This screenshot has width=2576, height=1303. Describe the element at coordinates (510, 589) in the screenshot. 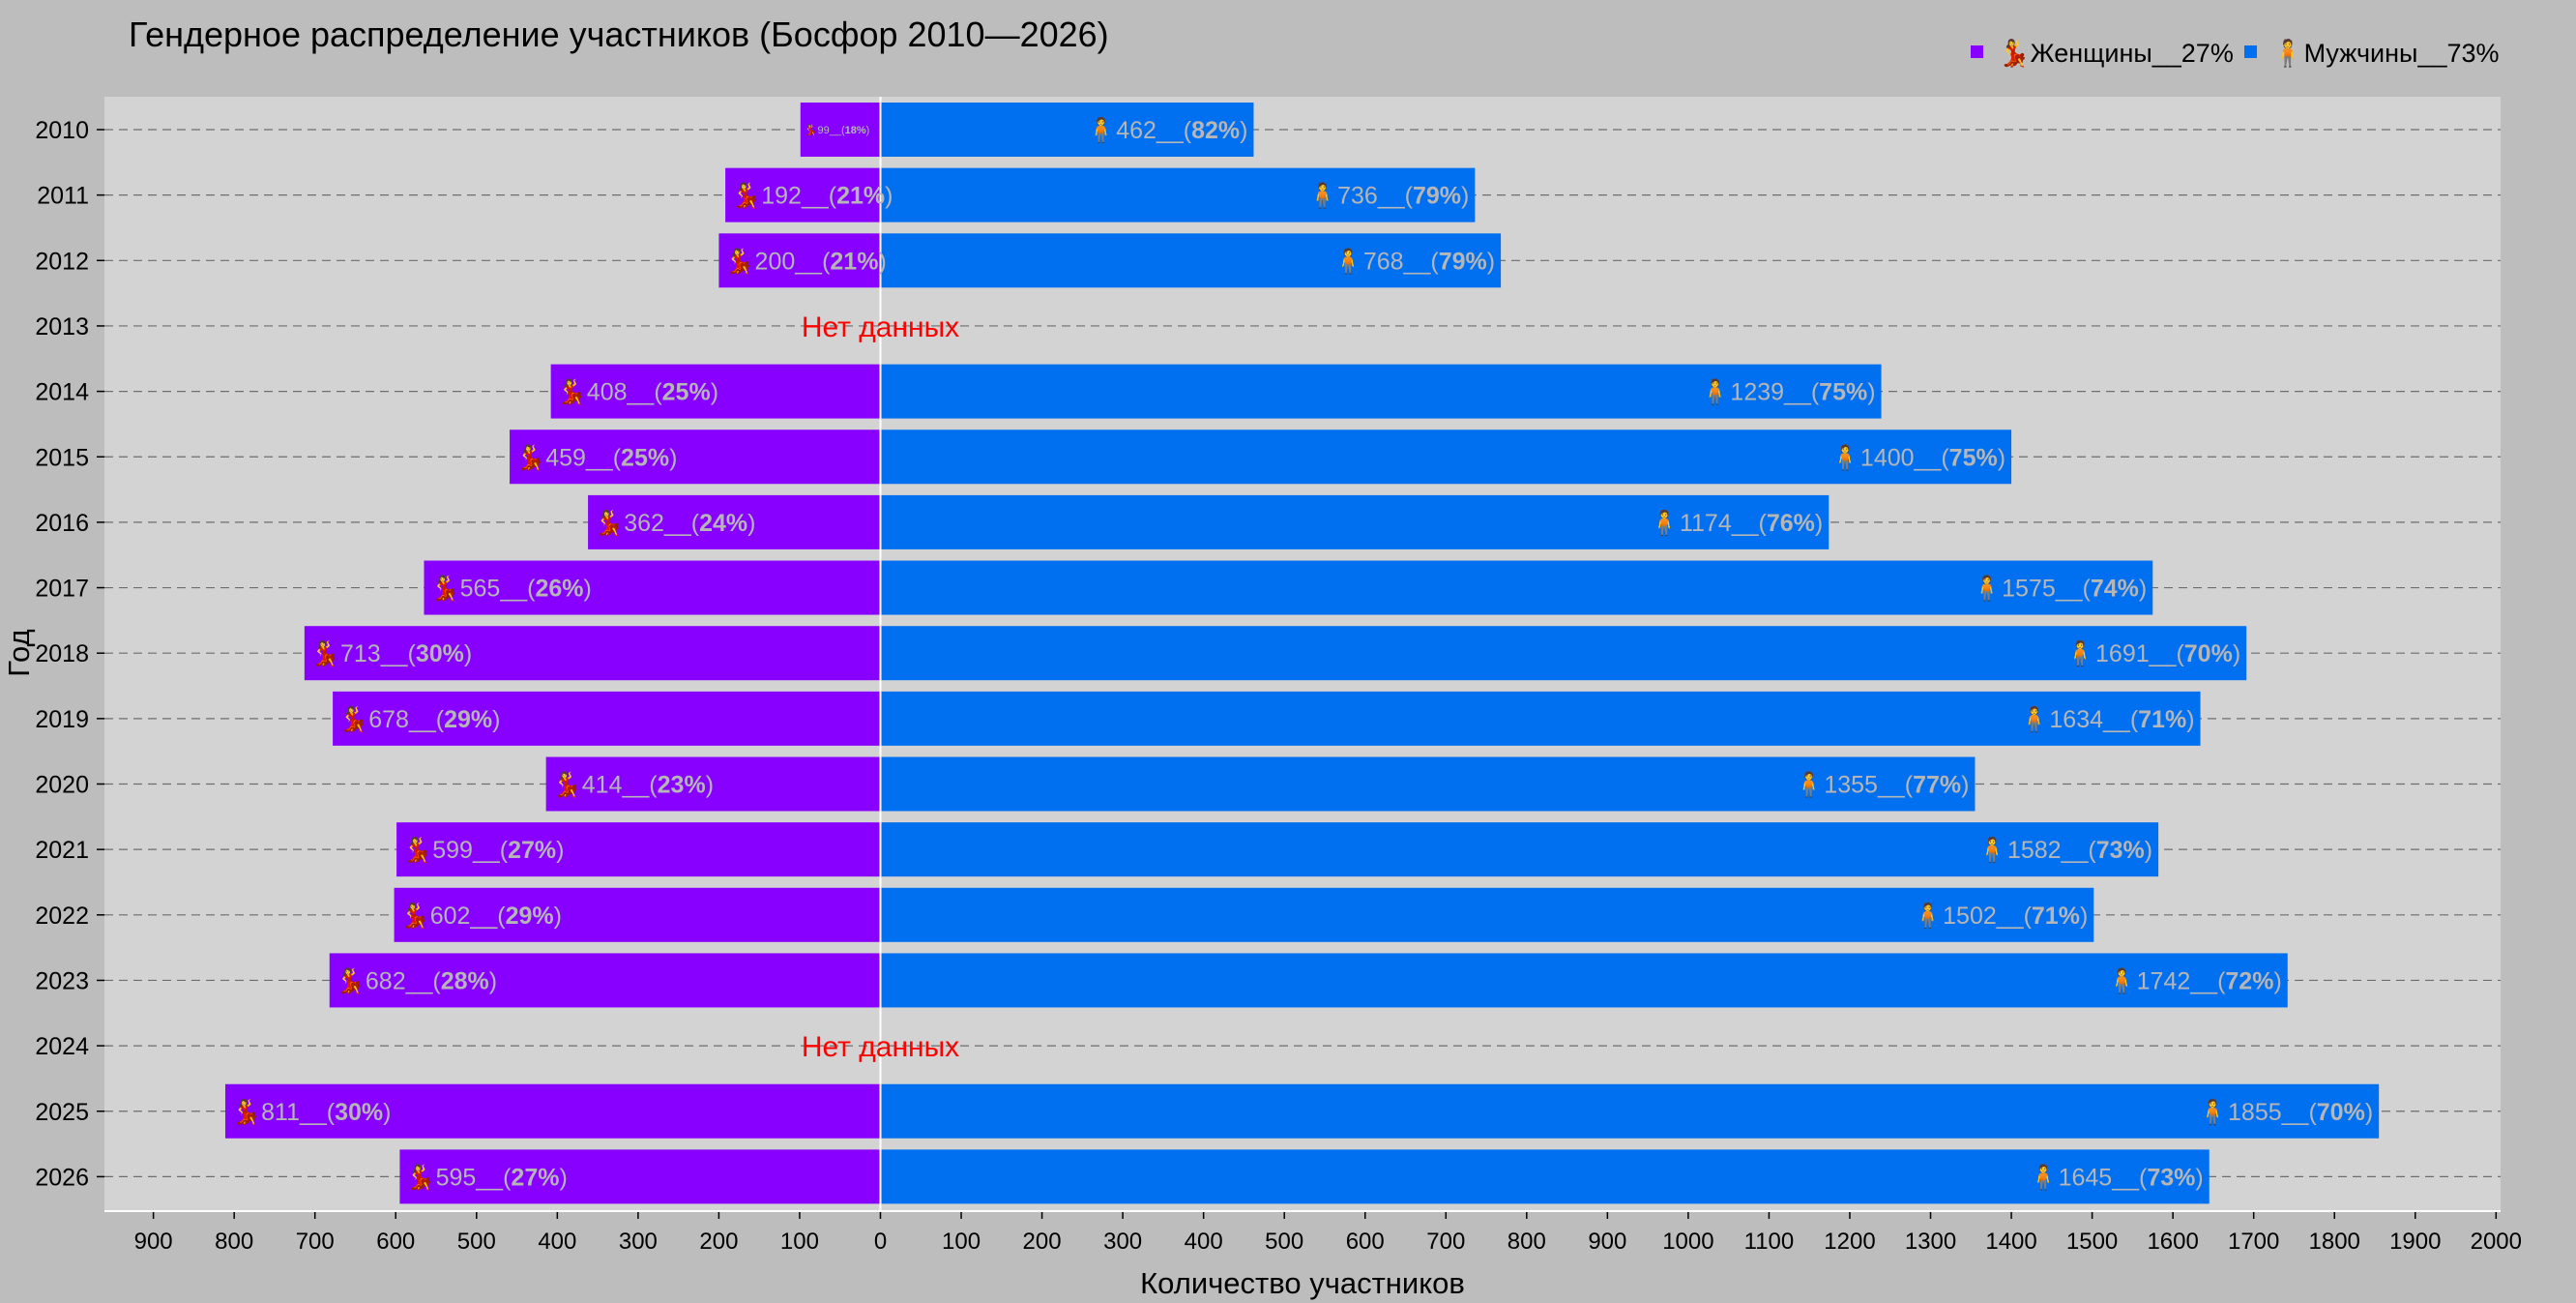

I see `bar-label-women: 💃565__(26%)` at that location.